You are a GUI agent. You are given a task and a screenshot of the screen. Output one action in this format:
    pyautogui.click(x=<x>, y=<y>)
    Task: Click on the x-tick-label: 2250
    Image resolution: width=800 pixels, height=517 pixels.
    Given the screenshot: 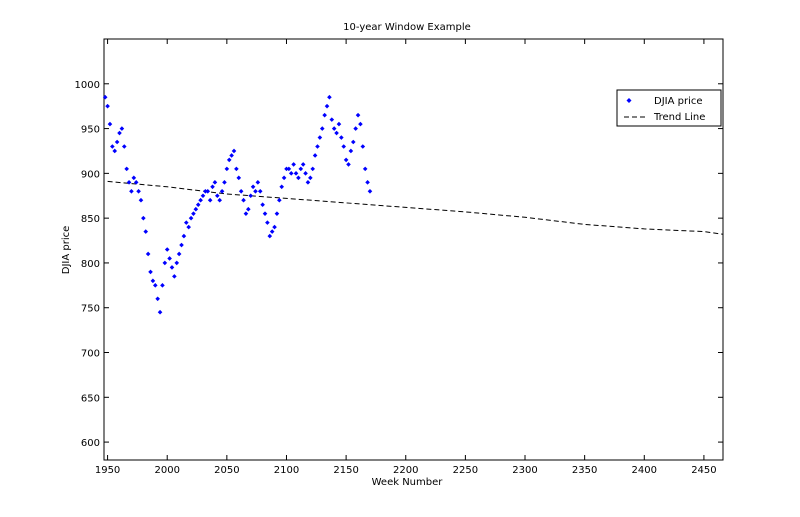 What is the action you would take?
    pyautogui.click(x=465, y=470)
    